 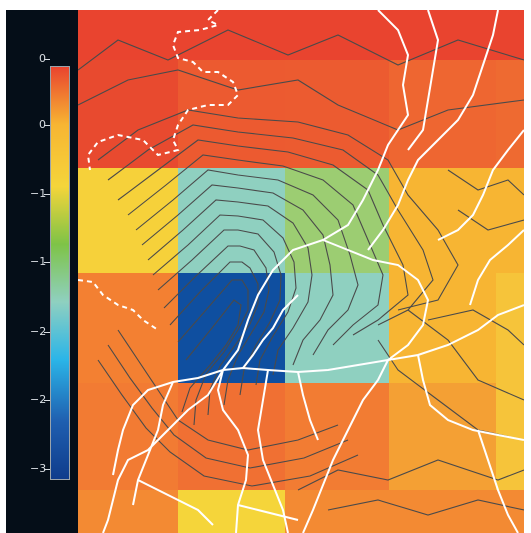 I want to click on colorbar, so click(x=60, y=273).